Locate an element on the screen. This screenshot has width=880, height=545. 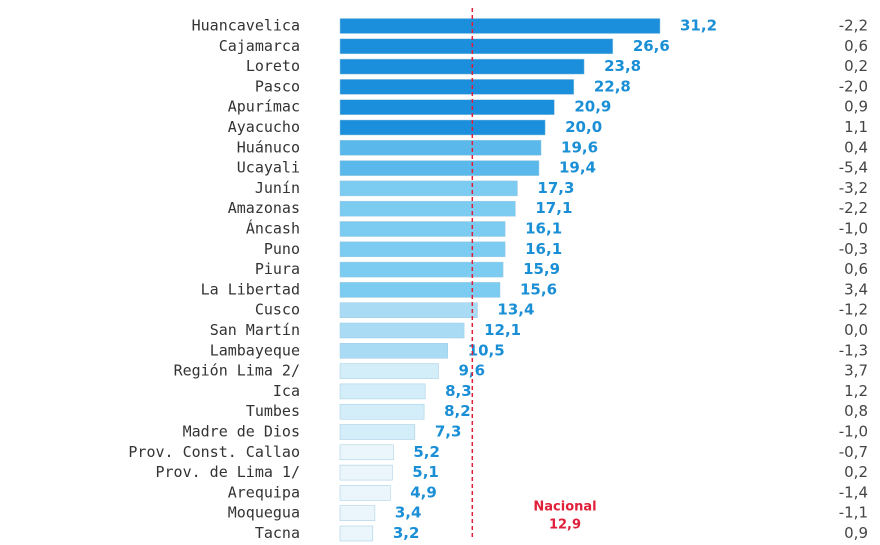
change-label: 1,1 is located at coordinates (856, 127).